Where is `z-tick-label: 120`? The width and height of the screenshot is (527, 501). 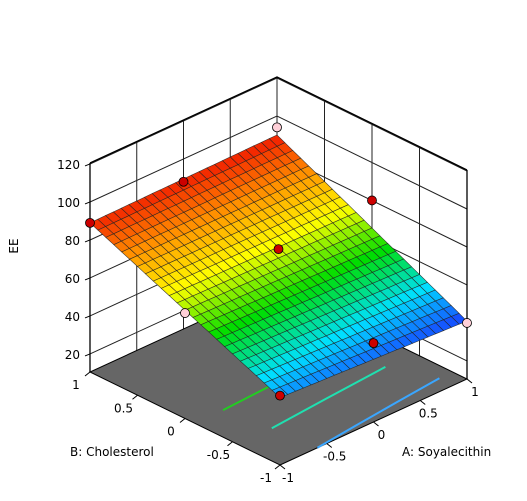
z-tick-label: 120 is located at coordinates (68, 165).